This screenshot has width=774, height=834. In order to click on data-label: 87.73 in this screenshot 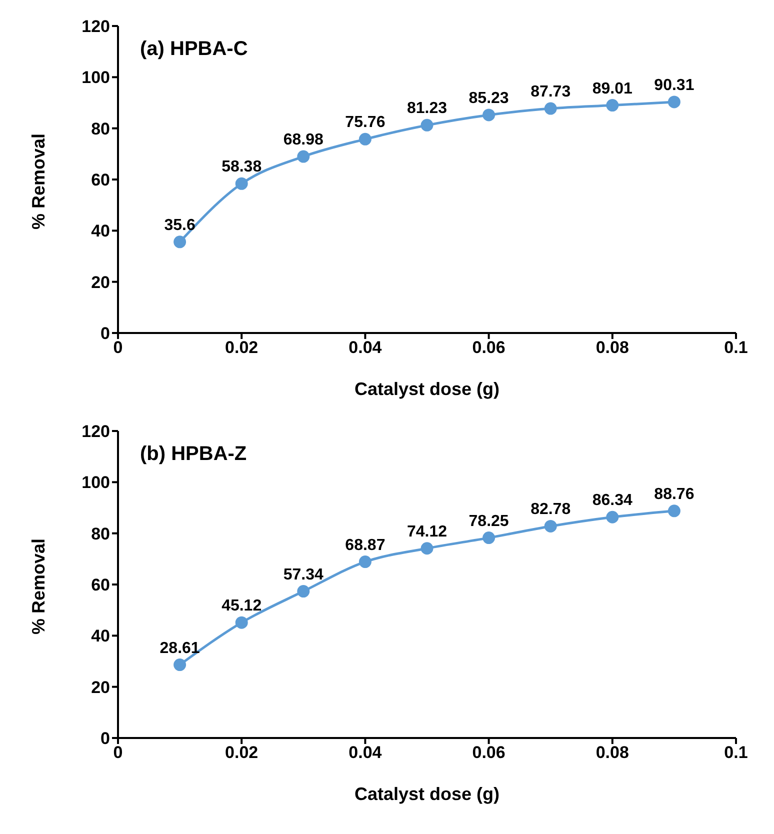, I will do `click(550, 92)`.